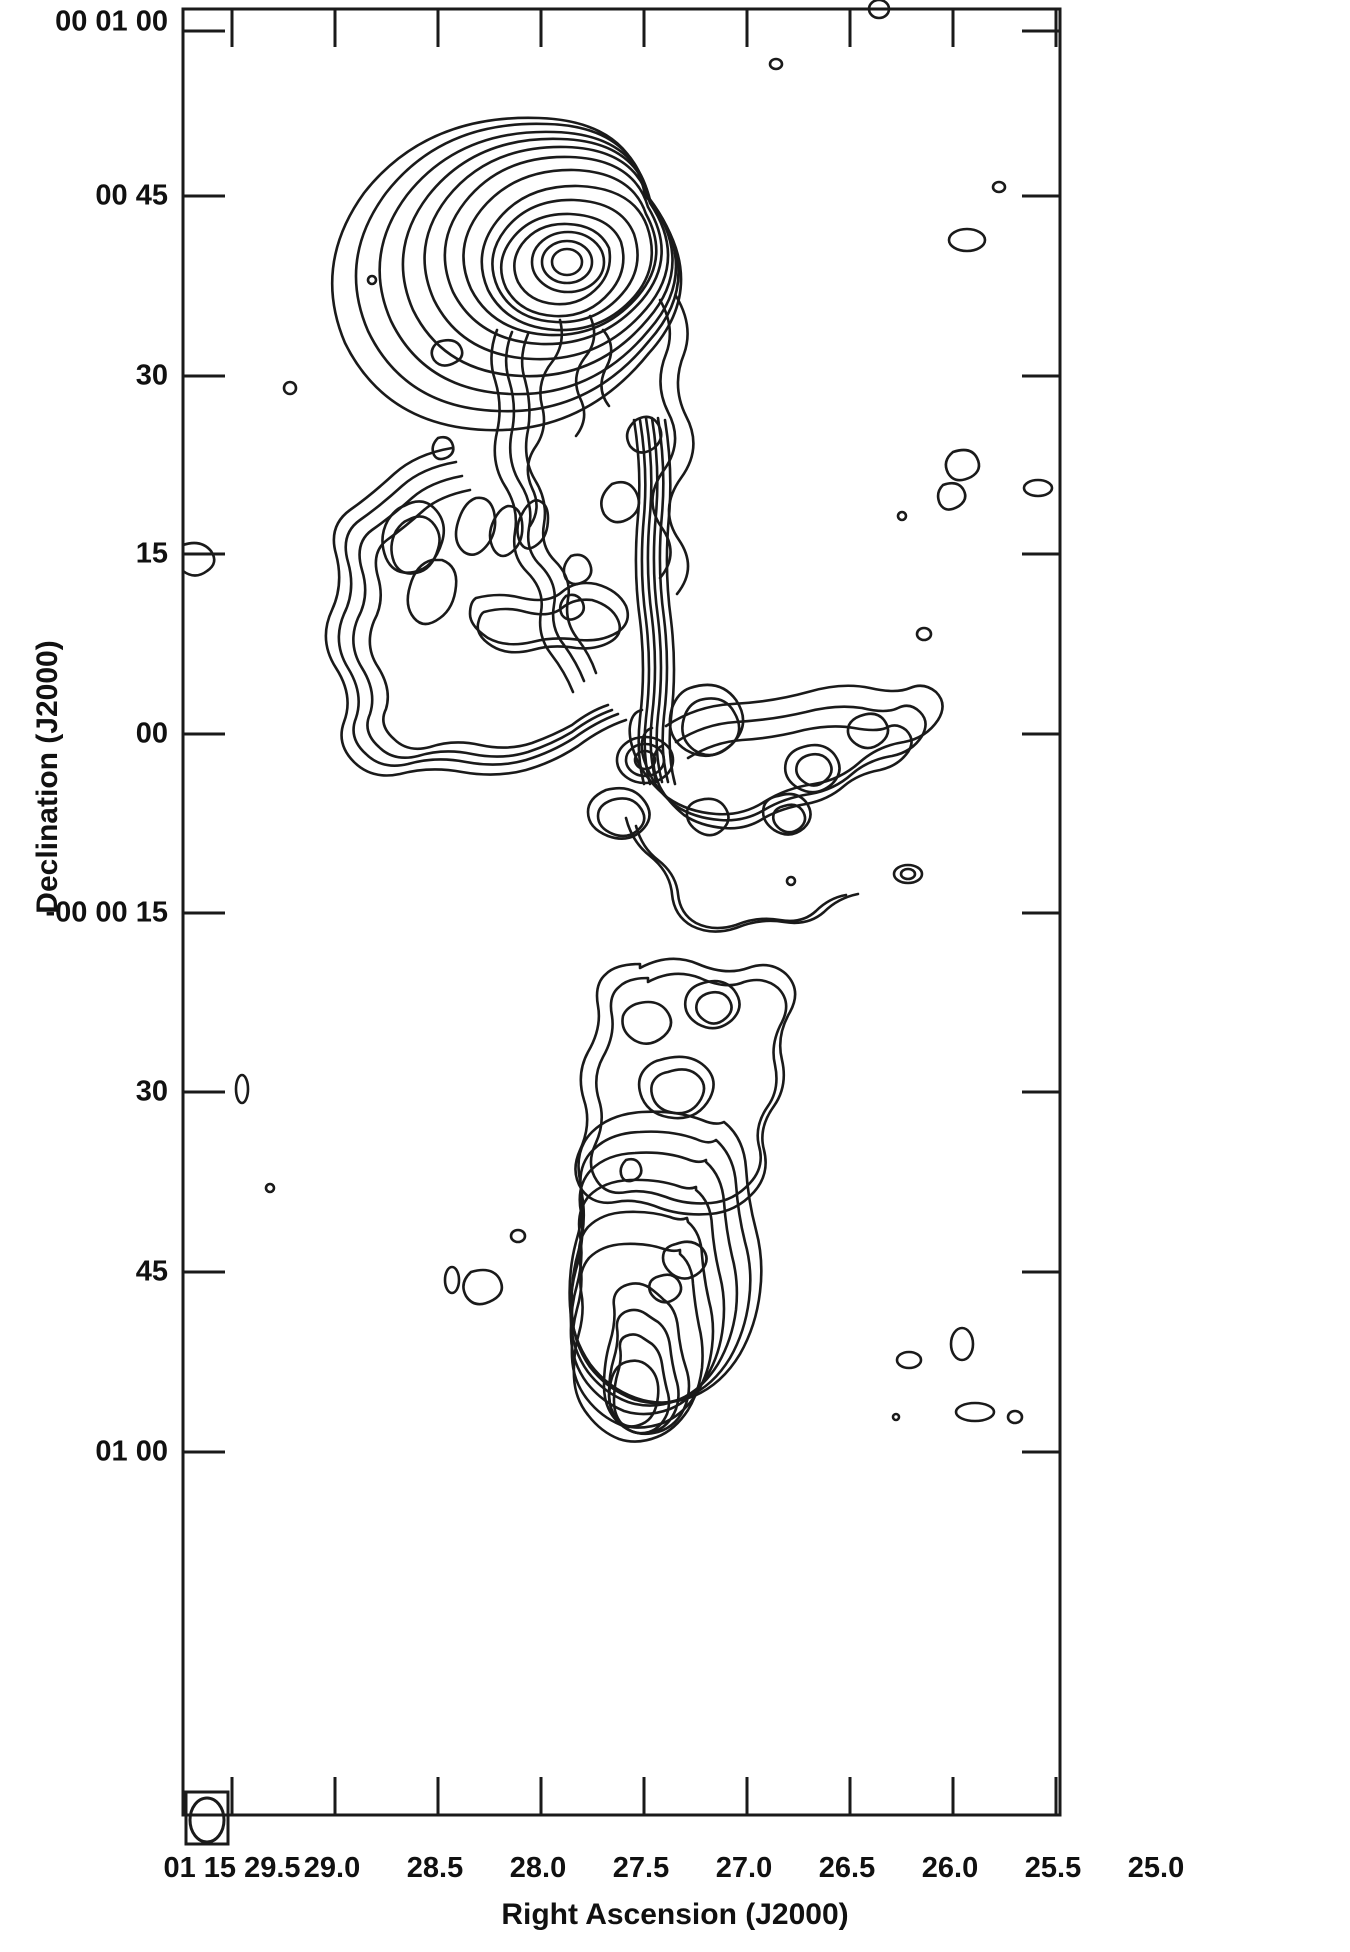 The height and width of the screenshot is (1952, 1350). Describe the element at coordinates (506, 274) in the screenshot. I see `northern-hotspot-contours` at that location.